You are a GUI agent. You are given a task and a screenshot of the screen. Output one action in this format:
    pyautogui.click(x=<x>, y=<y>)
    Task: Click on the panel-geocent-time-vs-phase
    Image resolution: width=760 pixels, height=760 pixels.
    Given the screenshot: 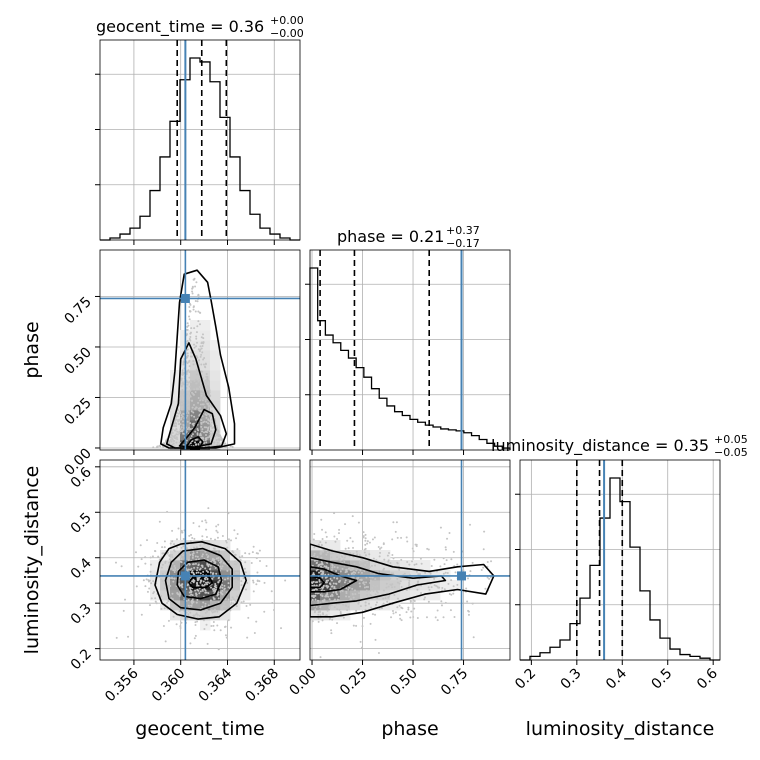 What is the action you would take?
    pyautogui.click(x=200, y=350)
    